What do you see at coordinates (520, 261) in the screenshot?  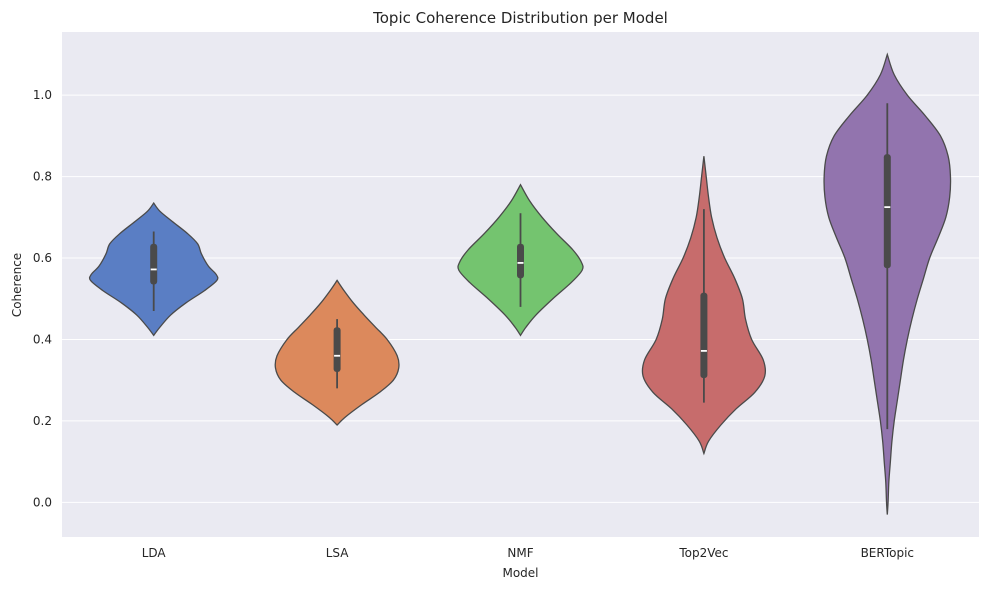 I see `iqr-box-nmf` at bounding box center [520, 261].